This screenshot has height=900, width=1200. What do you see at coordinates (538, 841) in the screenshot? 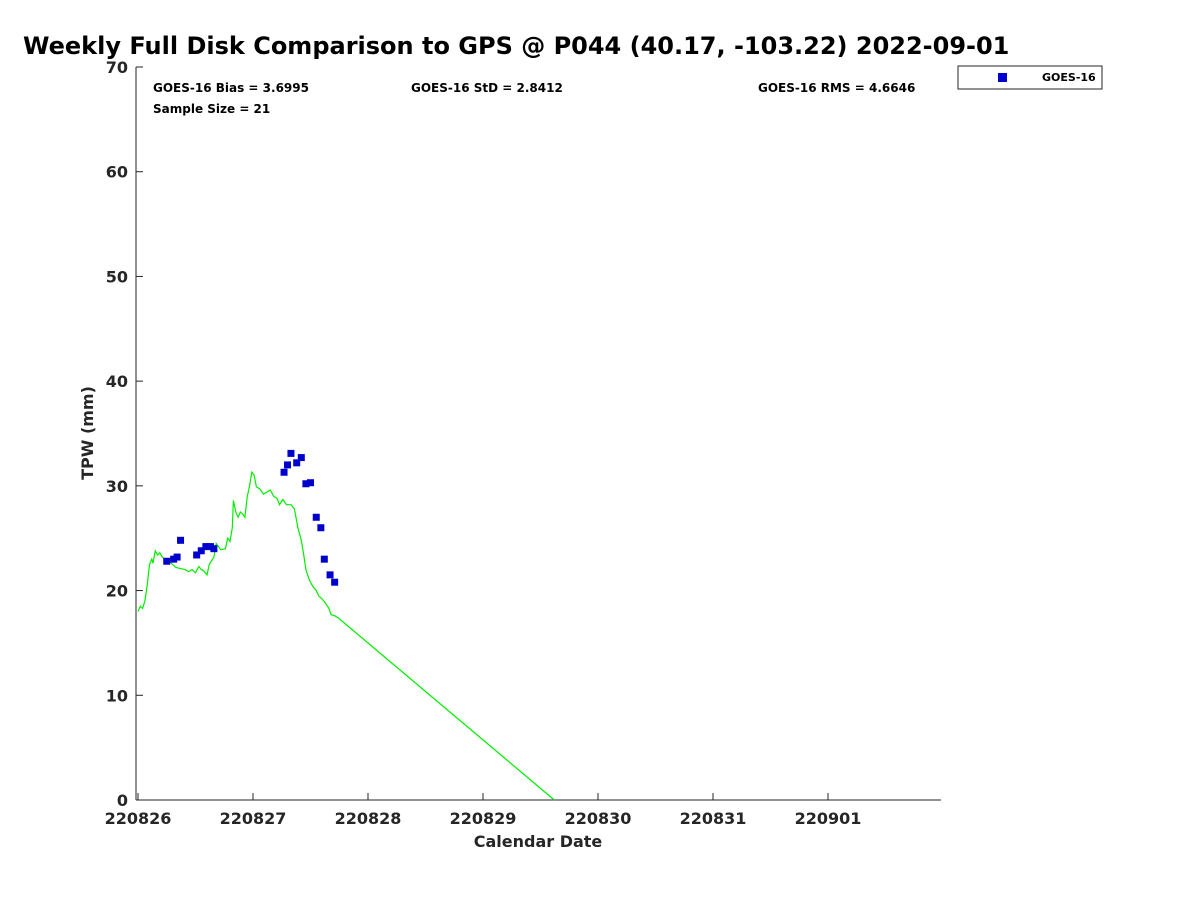
I see `x-axis-label: Calendar Date` at bounding box center [538, 841].